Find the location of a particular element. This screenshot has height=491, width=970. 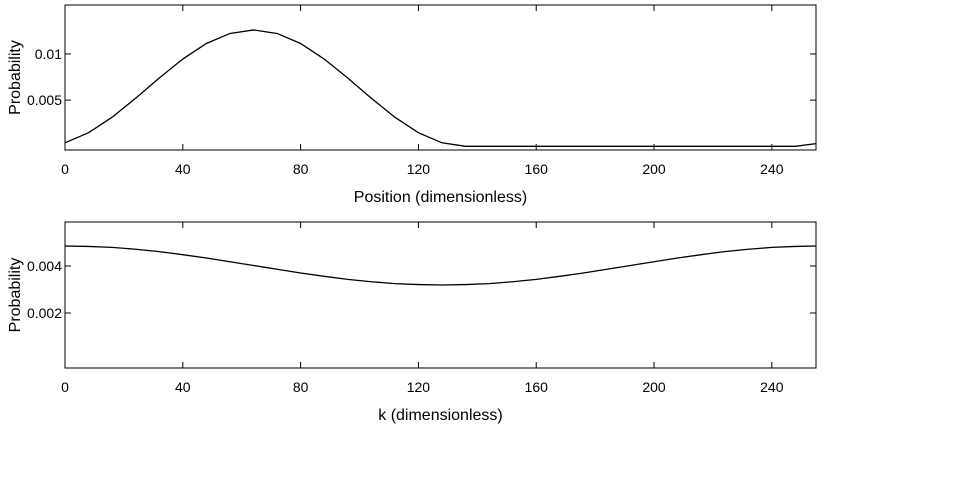

y-tick-label: 0.01 is located at coordinates (48, 54).